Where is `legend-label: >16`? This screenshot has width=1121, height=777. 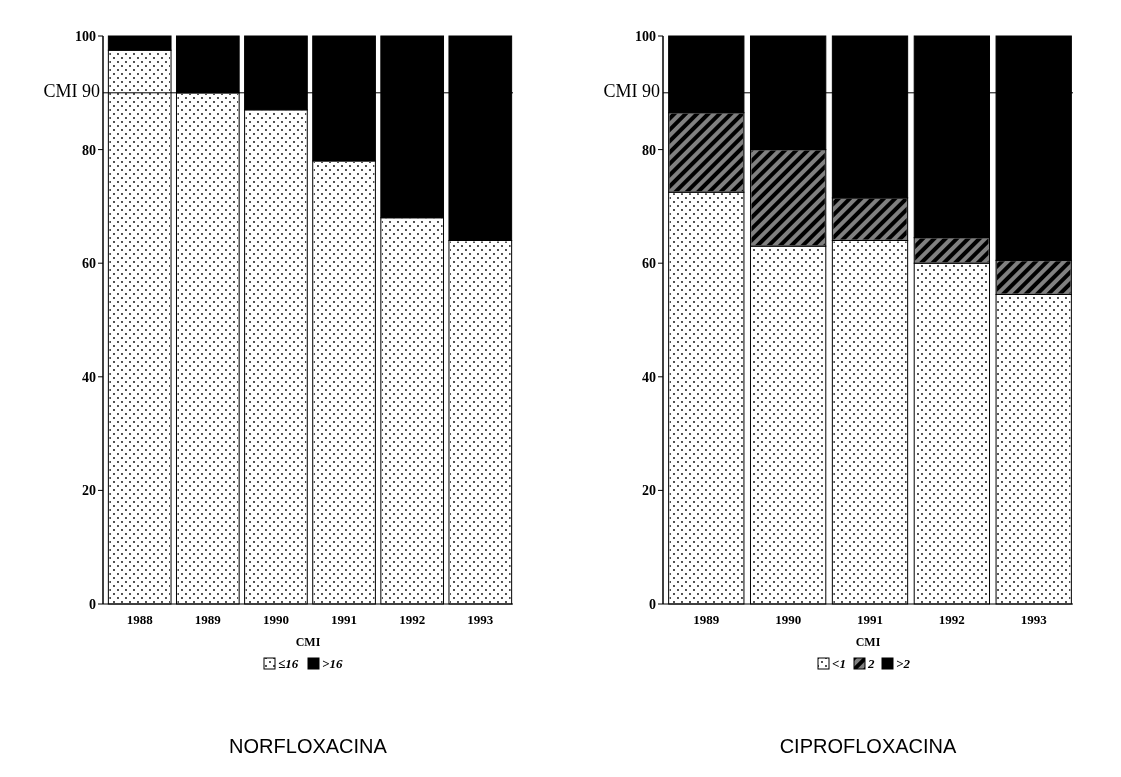 legend-label: >16 is located at coordinates (332, 663).